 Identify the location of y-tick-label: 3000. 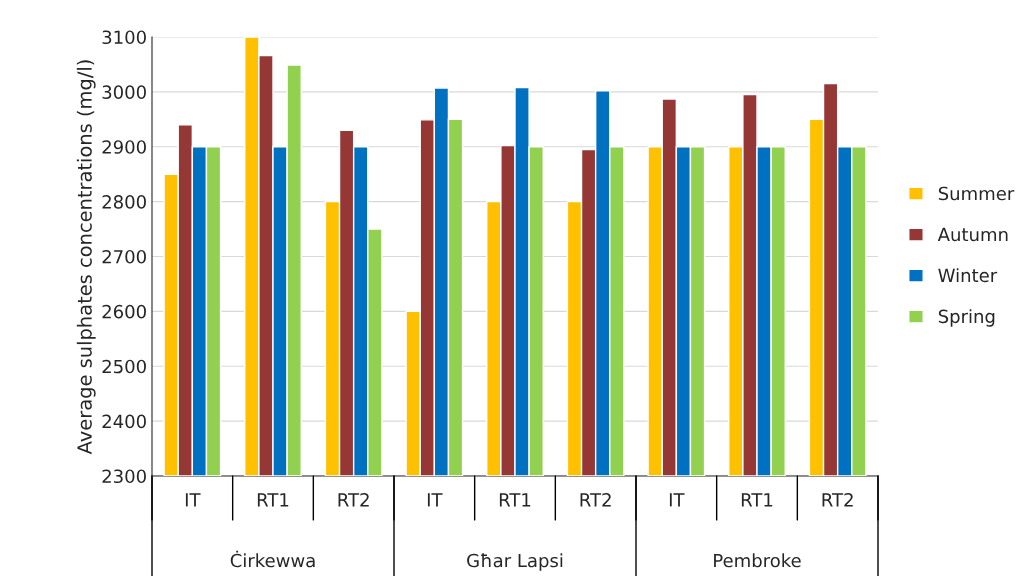
(124, 92).